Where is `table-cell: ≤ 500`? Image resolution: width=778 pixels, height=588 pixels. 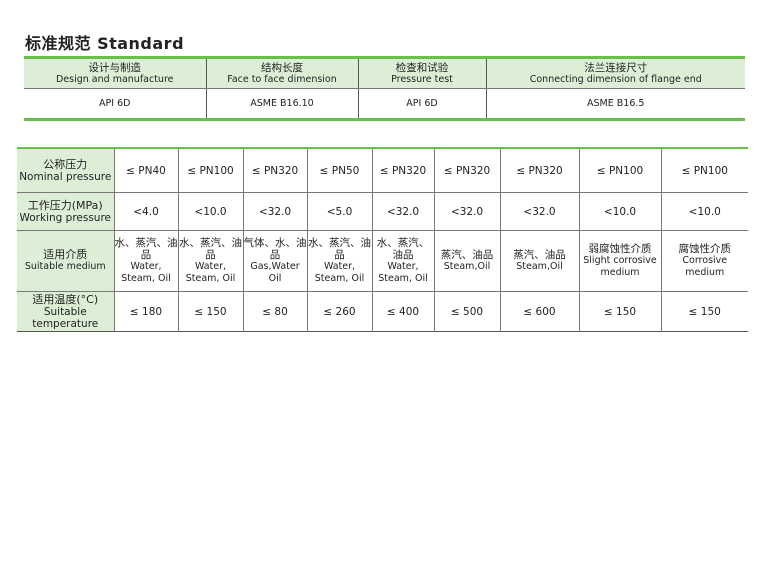
table-cell: ≤ 500 is located at coordinates (467, 311).